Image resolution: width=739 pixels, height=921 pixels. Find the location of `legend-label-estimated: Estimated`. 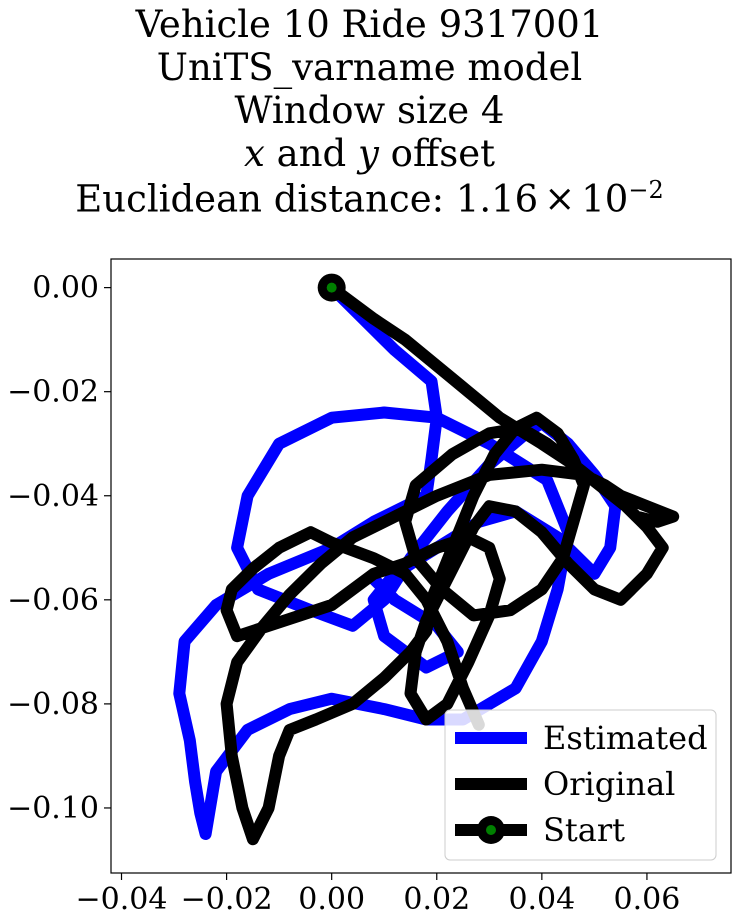

legend-label-estimated: Estimated is located at coordinates (625, 738).